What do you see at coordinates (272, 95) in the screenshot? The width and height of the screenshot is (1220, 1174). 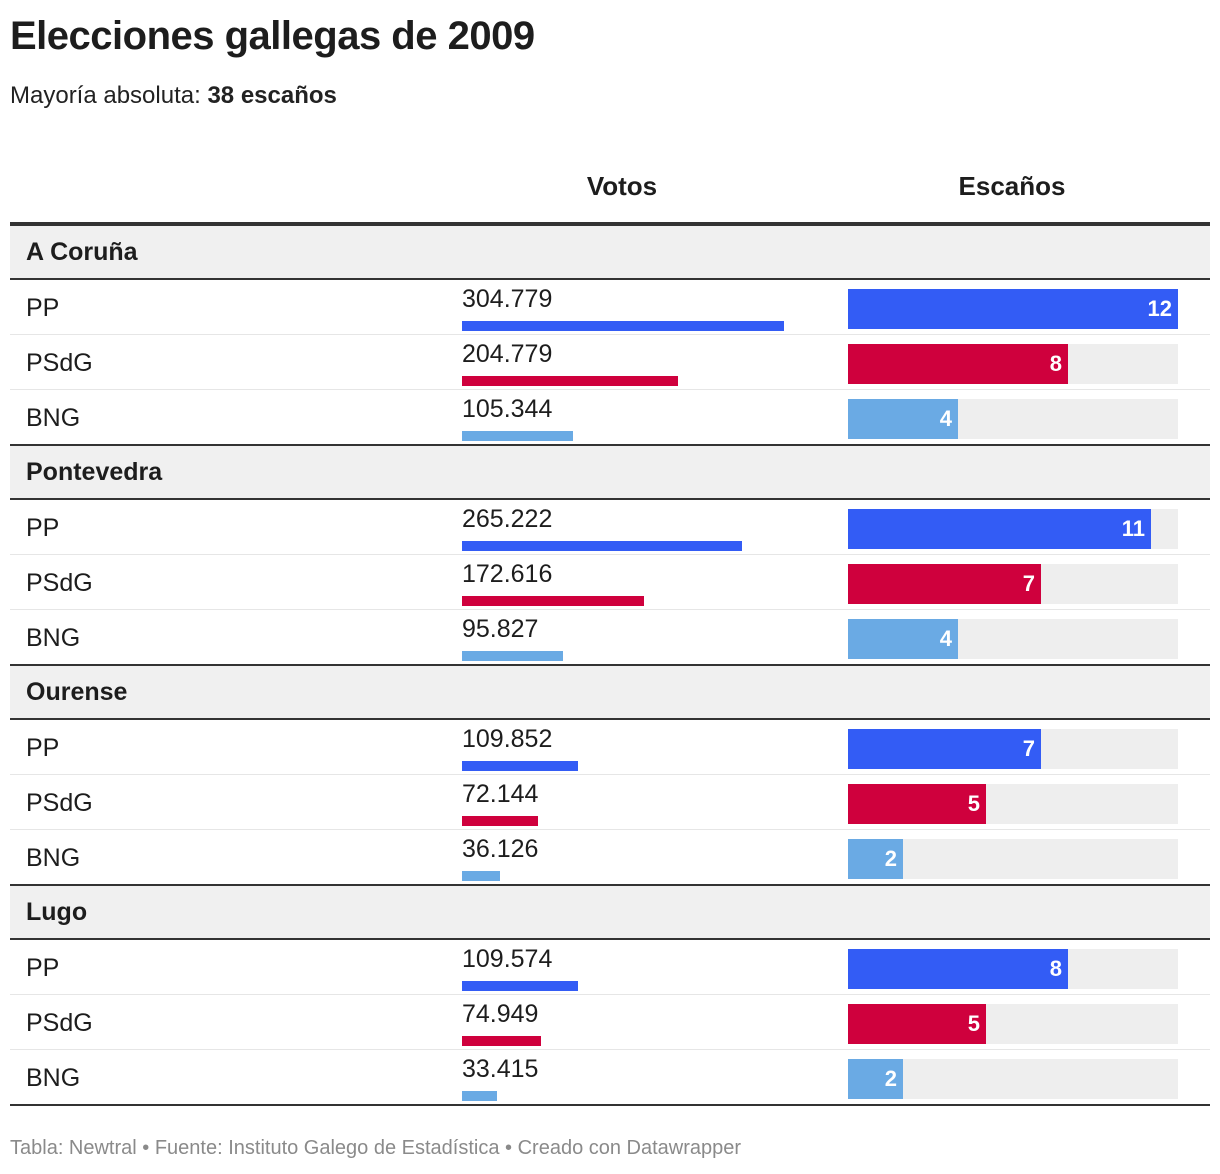 I see `subtitle-value: 38 escaños` at bounding box center [272, 95].